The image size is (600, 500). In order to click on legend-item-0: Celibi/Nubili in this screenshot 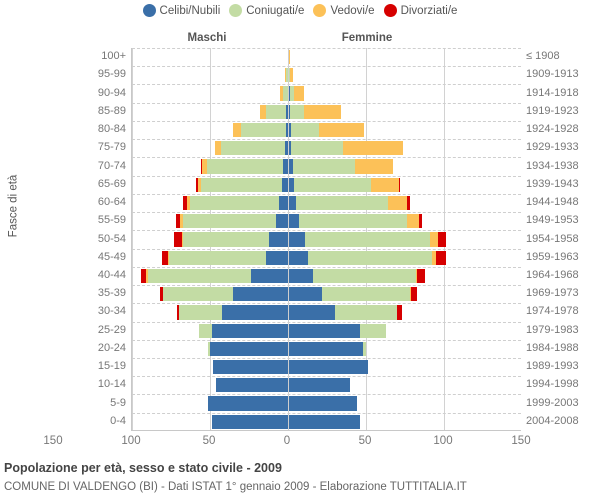, I will do `click(181, 10)`.